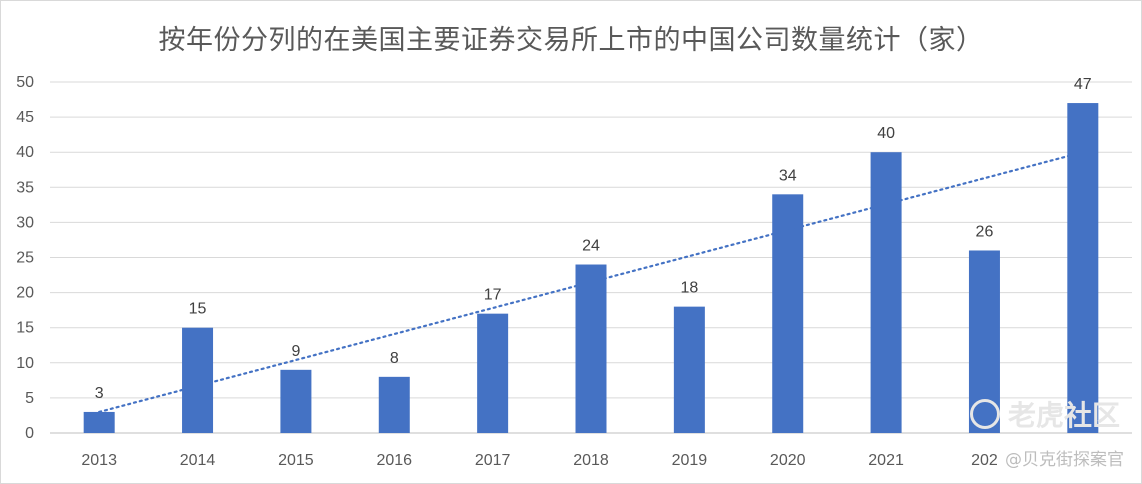 The height and width of the screenshot is (484, 1142). Describe the element at coordinates (539, 460) in the screenshot. I see `x-axis: 2013 2014 2015 2016 2017 2018 2019 2020 2021 202` at that location.